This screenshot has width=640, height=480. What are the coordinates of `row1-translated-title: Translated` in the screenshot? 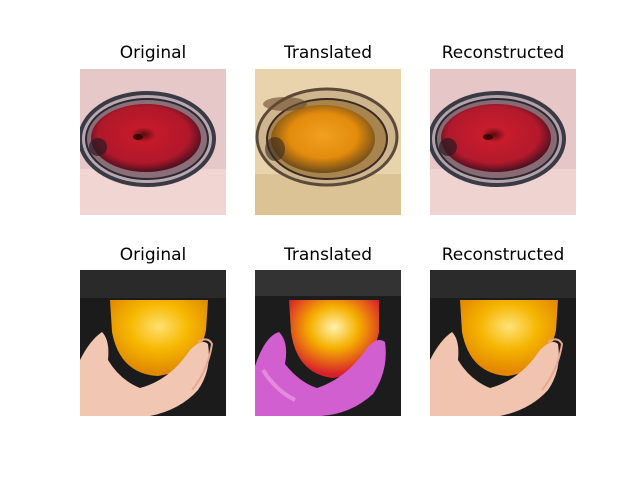 It's located at (328, 53).